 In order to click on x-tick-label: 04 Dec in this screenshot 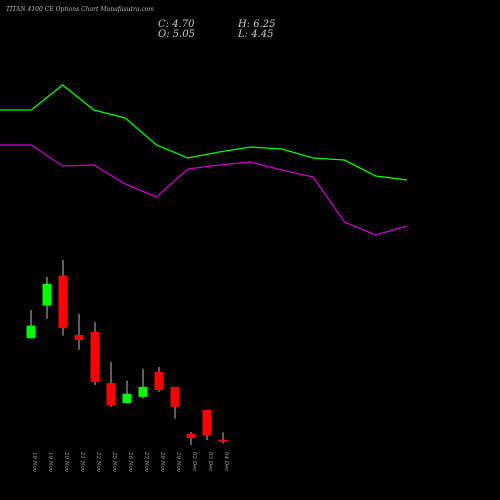, I will do `click(226, 462)`.